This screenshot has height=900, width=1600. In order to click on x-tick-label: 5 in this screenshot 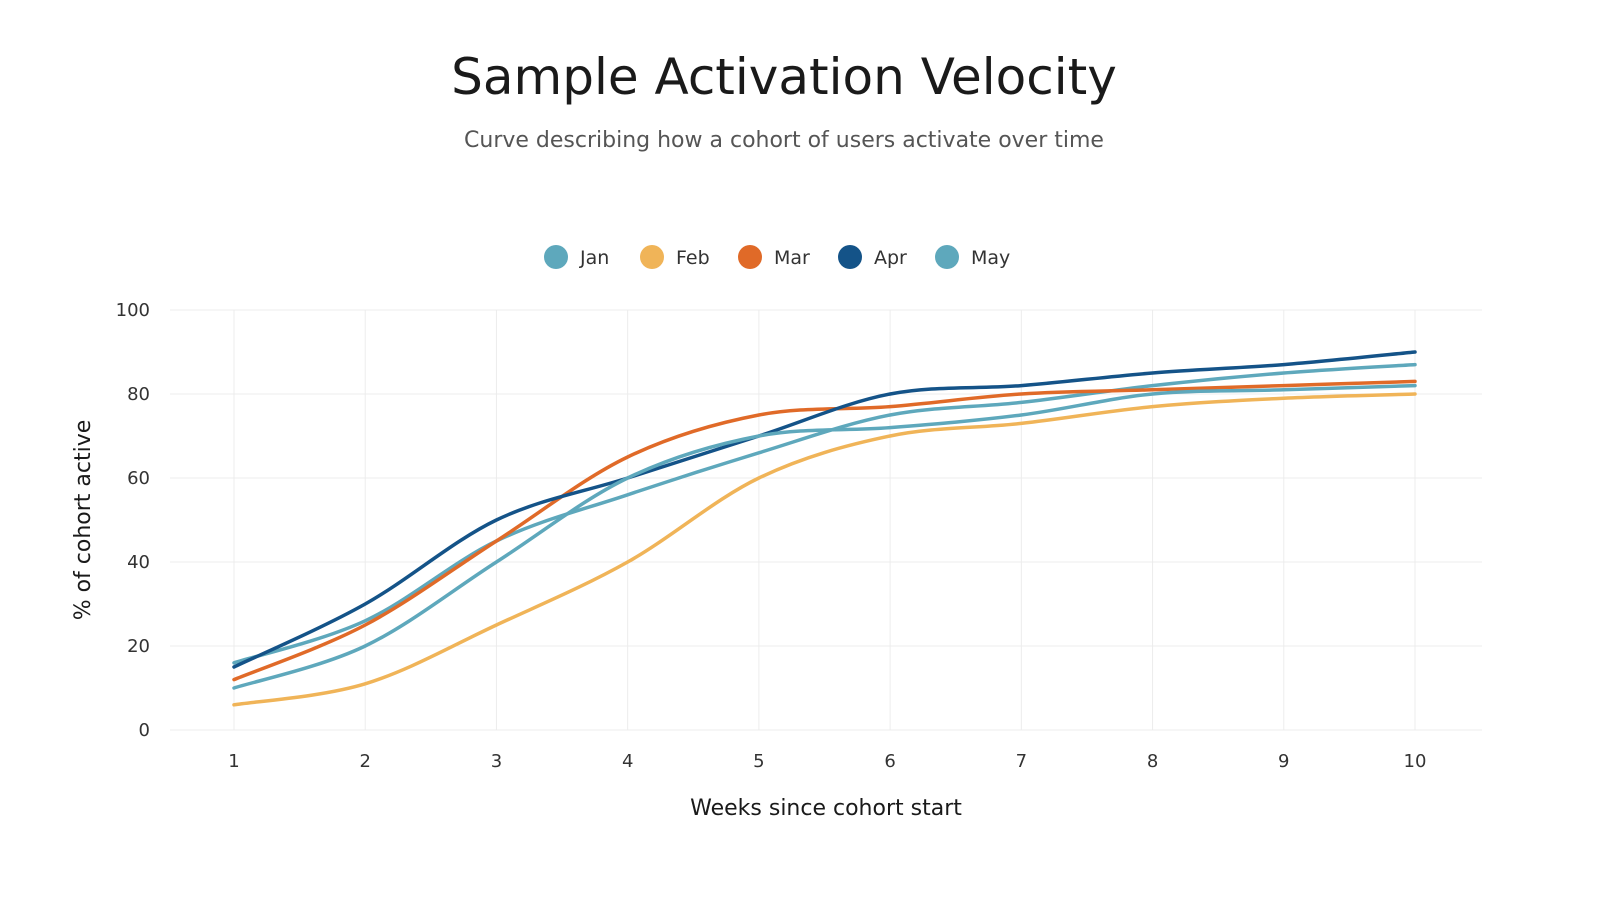, I will do `click(758, 761)`.